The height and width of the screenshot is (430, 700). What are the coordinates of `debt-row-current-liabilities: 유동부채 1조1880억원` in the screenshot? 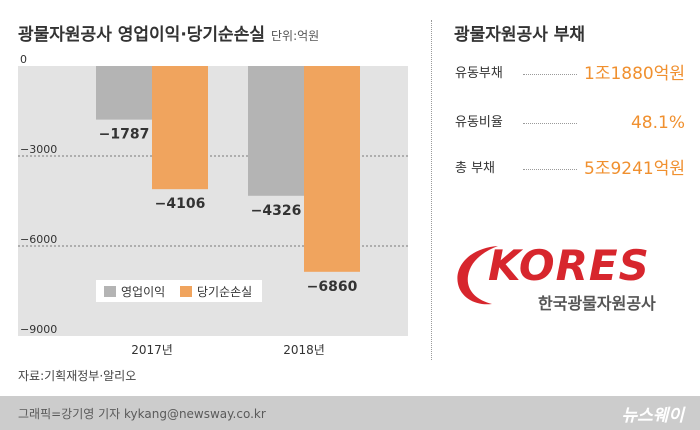 It's located at (570, 71).